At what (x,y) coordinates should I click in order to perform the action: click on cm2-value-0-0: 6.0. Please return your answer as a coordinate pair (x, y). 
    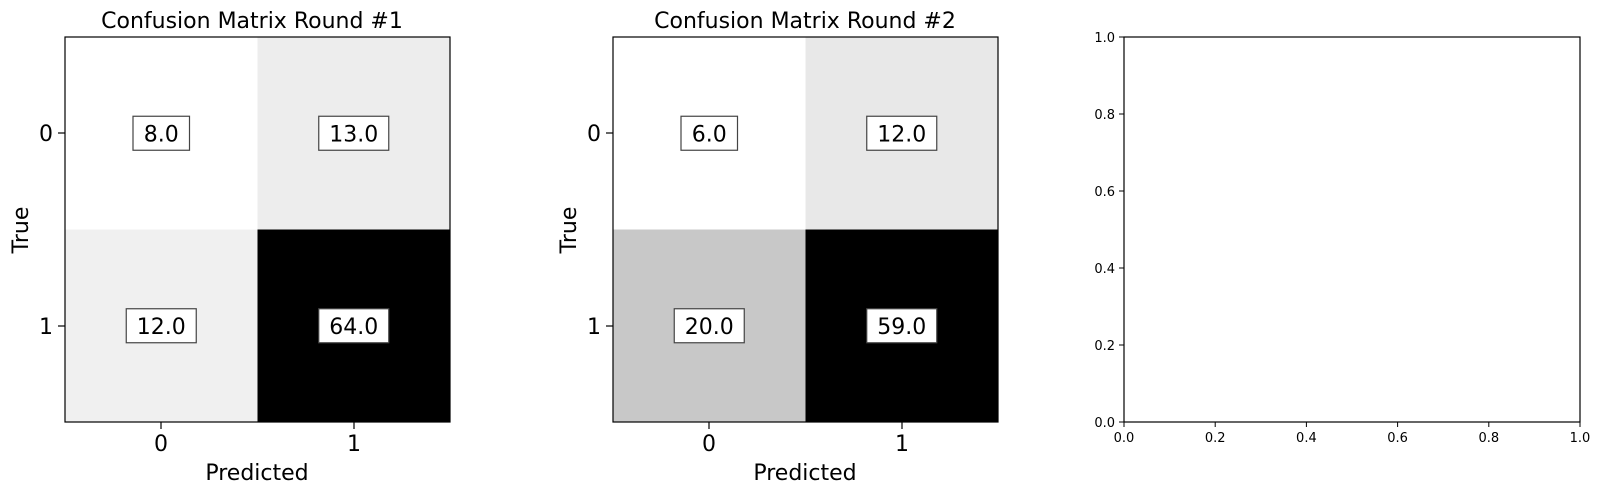
    Looking at the image, I should click on (709, 134).